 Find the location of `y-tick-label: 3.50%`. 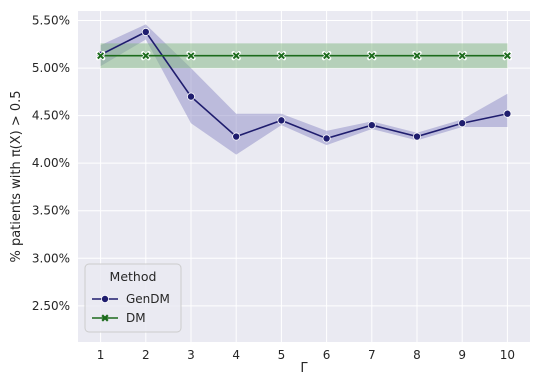

y-tick-label: 3.50% is located at coordinates (51, 211).